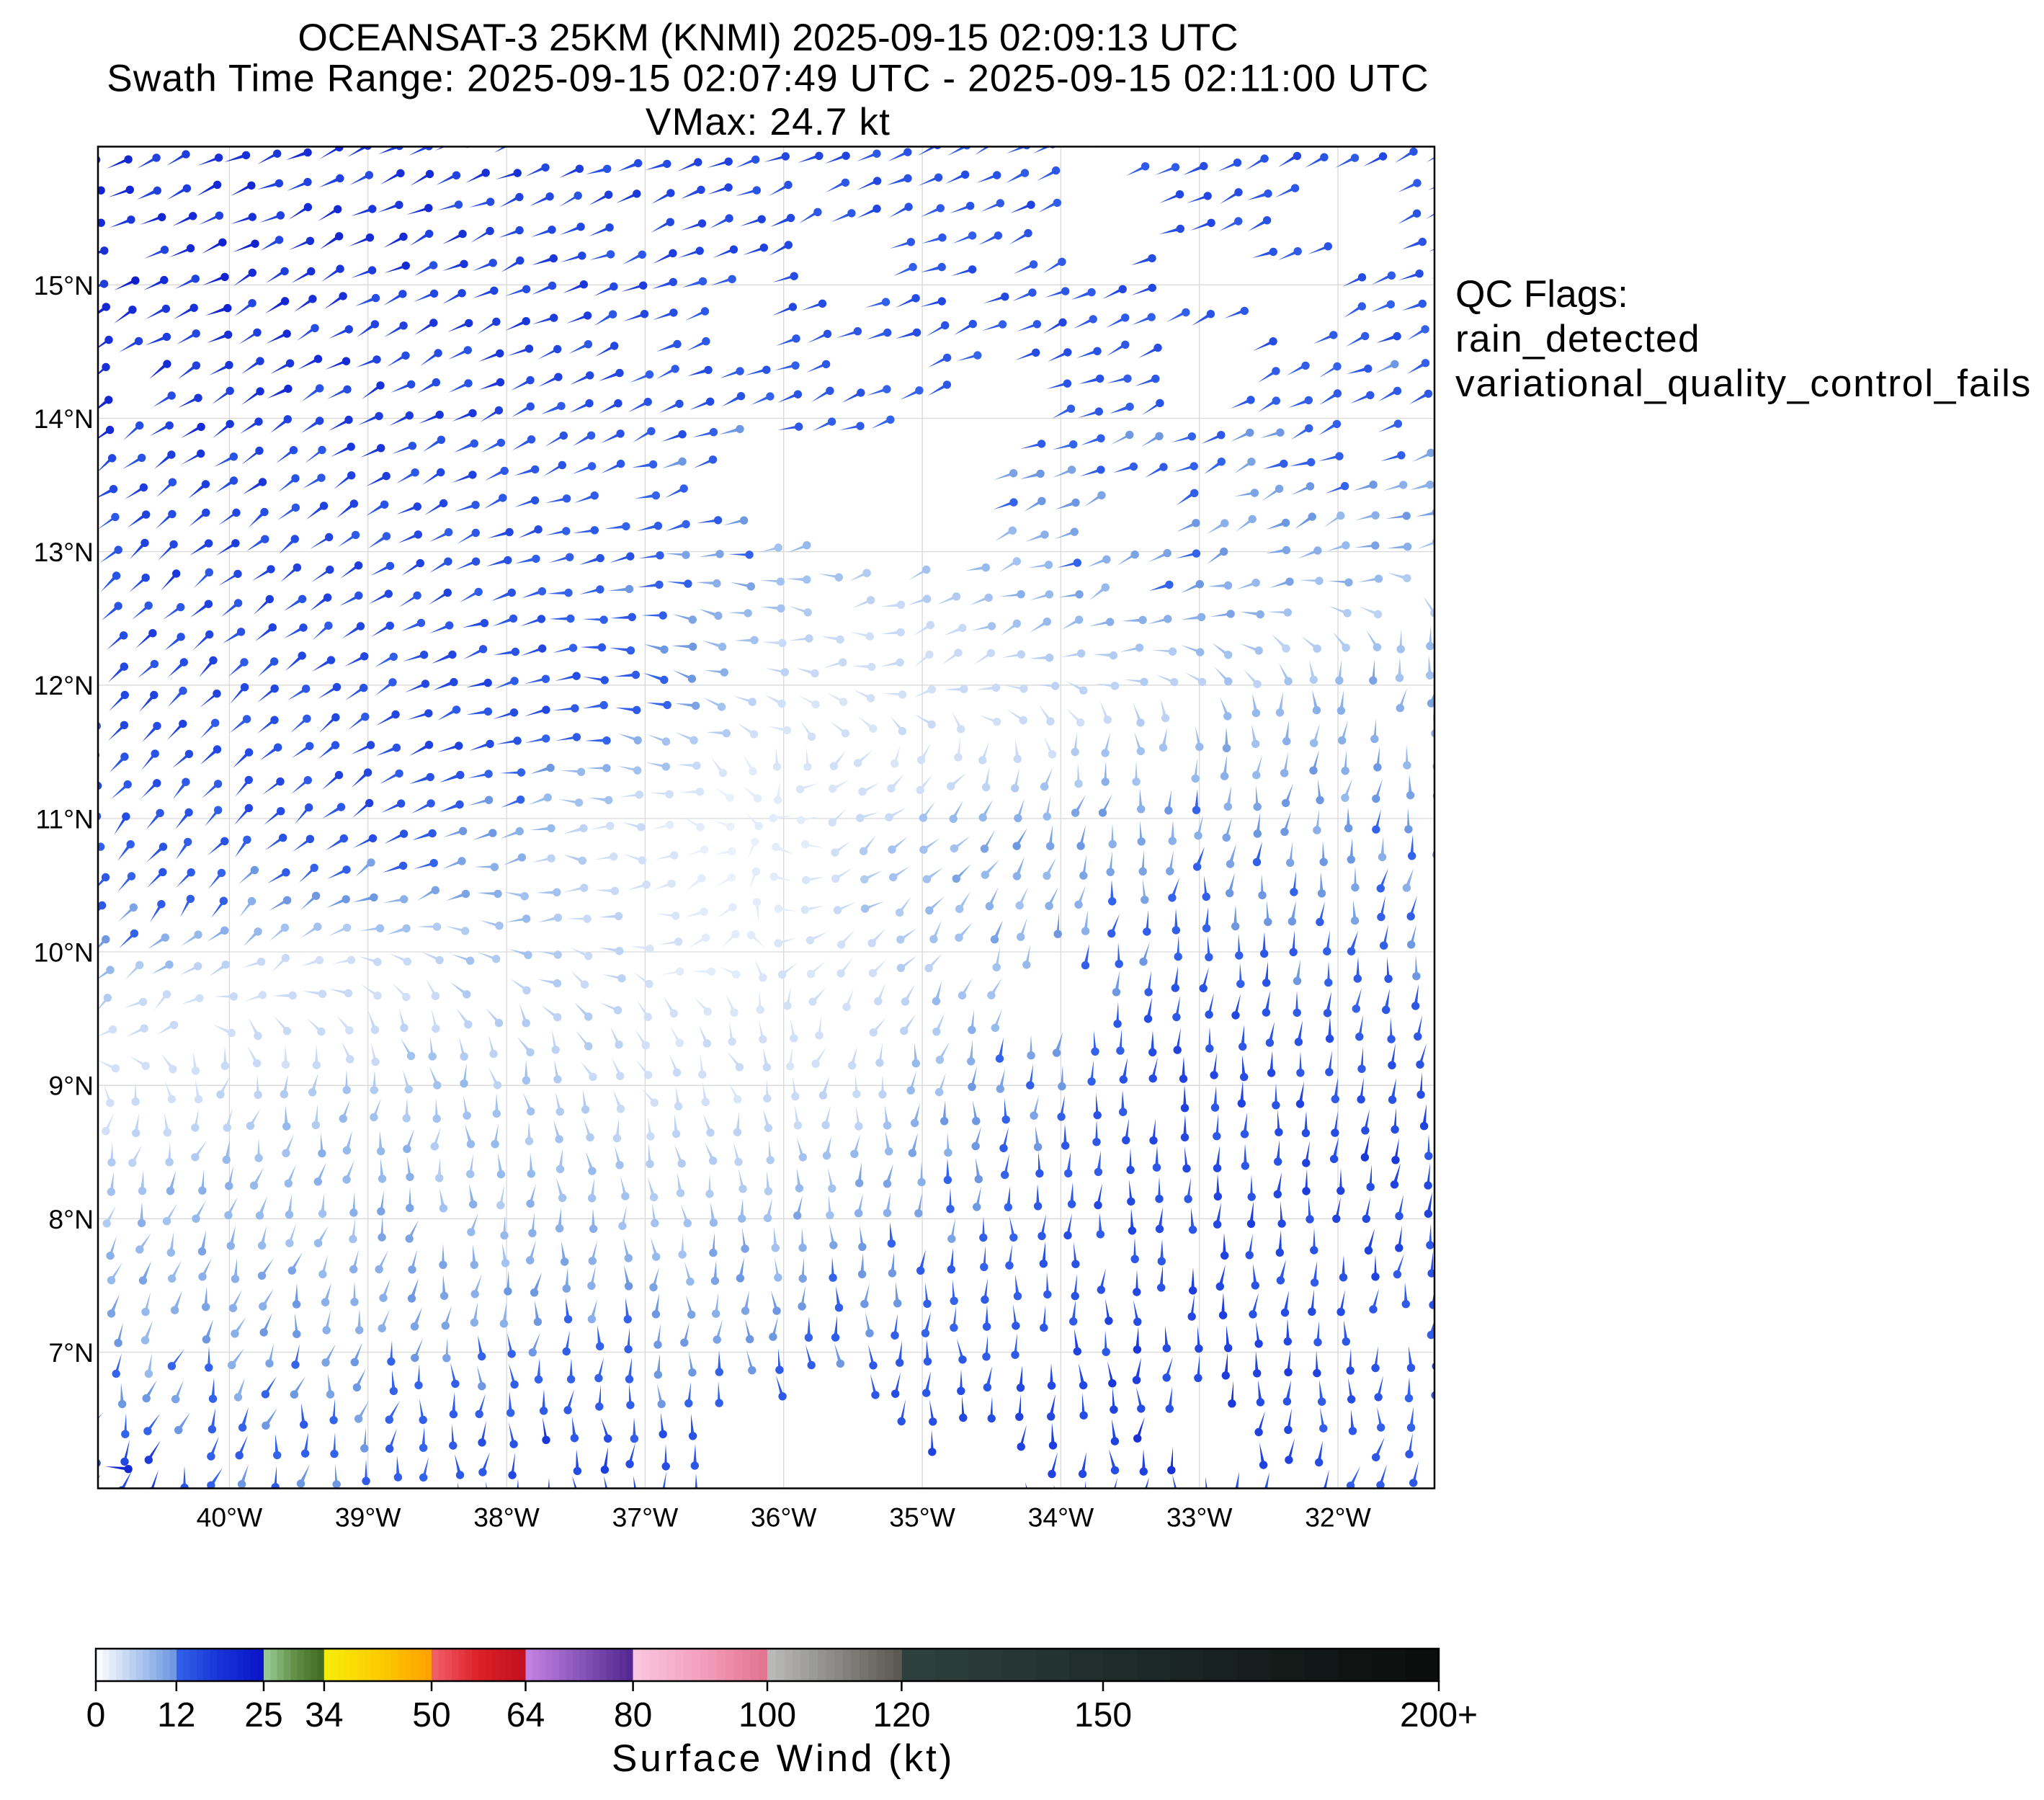  Describe the element at coordinates (263, 1715) in the screenshot. I see `svg-text: 25` at that location.